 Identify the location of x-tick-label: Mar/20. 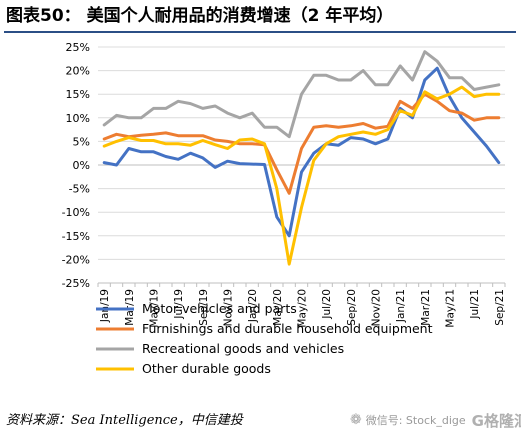
(278, 307).